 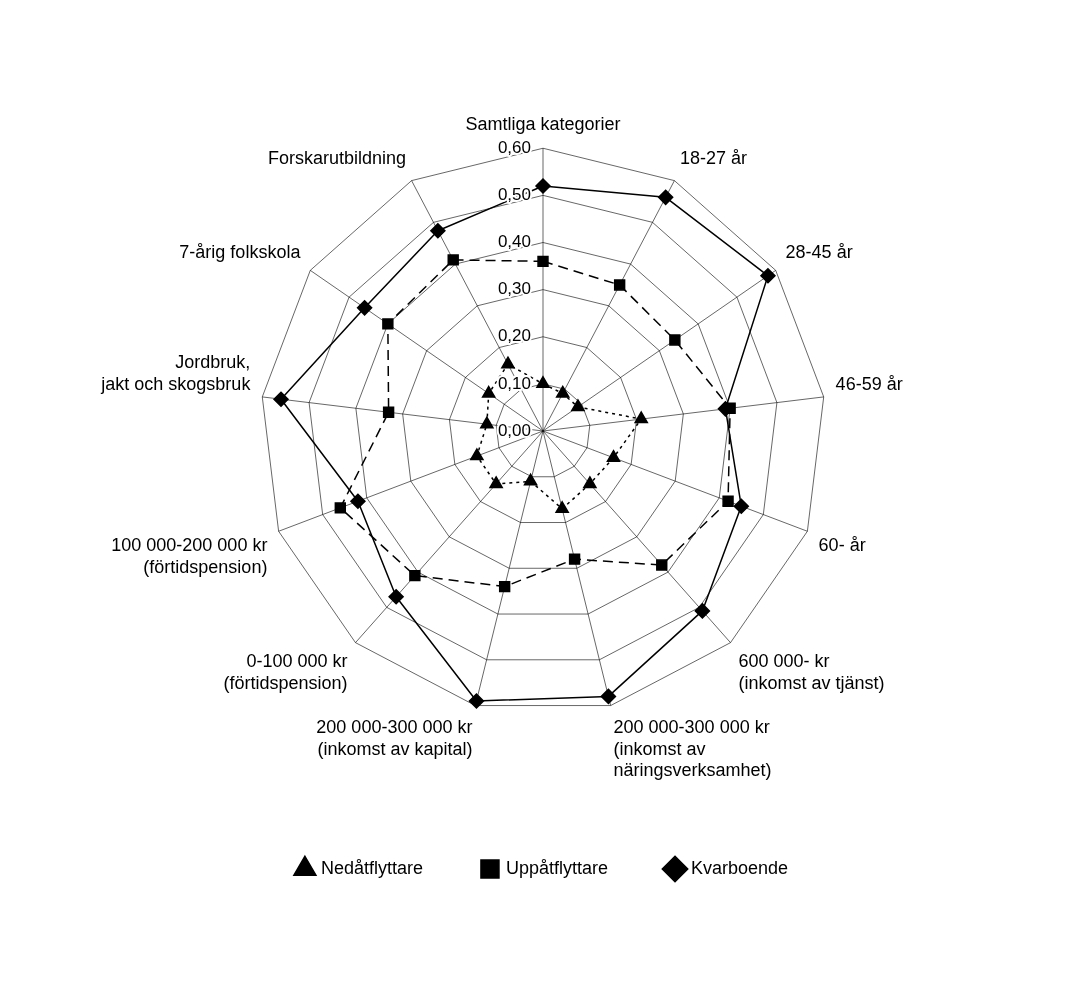 I want to click on spoke-label: 600 000- kr (inkomst av tjänst), so click(x=811, y=672).